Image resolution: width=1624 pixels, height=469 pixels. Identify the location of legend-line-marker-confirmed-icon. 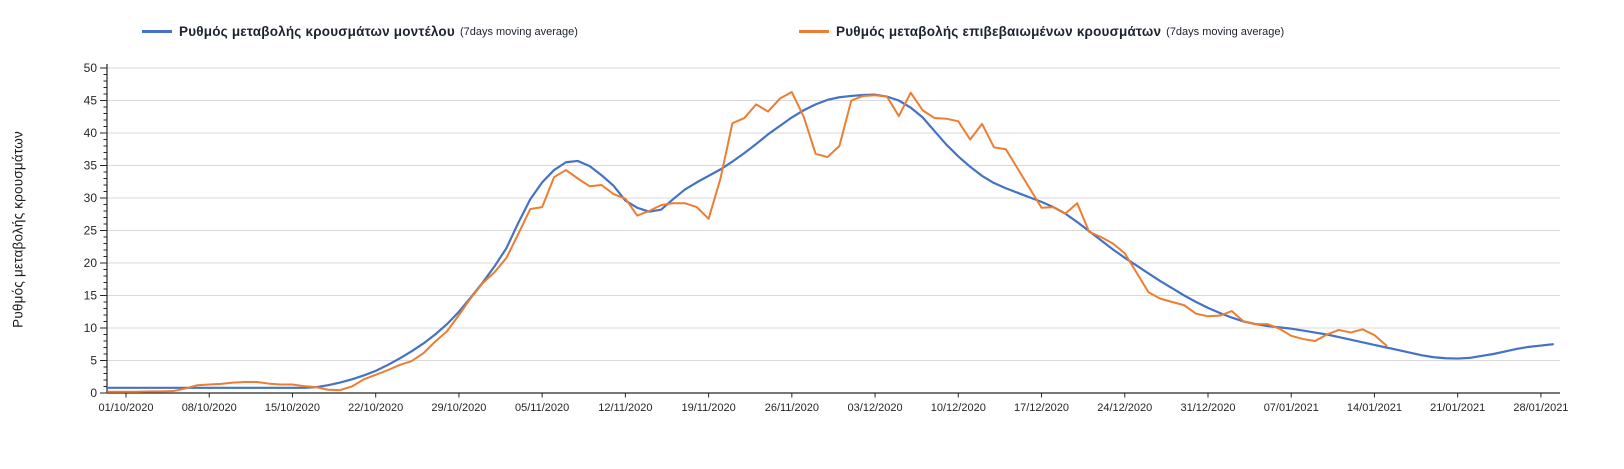
(814, 31).